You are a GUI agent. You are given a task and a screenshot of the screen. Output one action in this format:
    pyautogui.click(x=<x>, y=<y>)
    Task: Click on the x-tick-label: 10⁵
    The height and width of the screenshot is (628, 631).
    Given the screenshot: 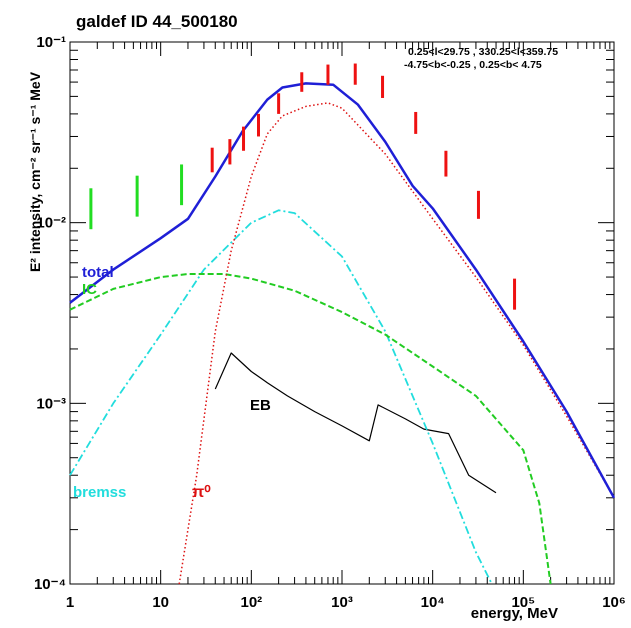 What is the action you would take?
    pyautogui.click(x=523, y=602)
    